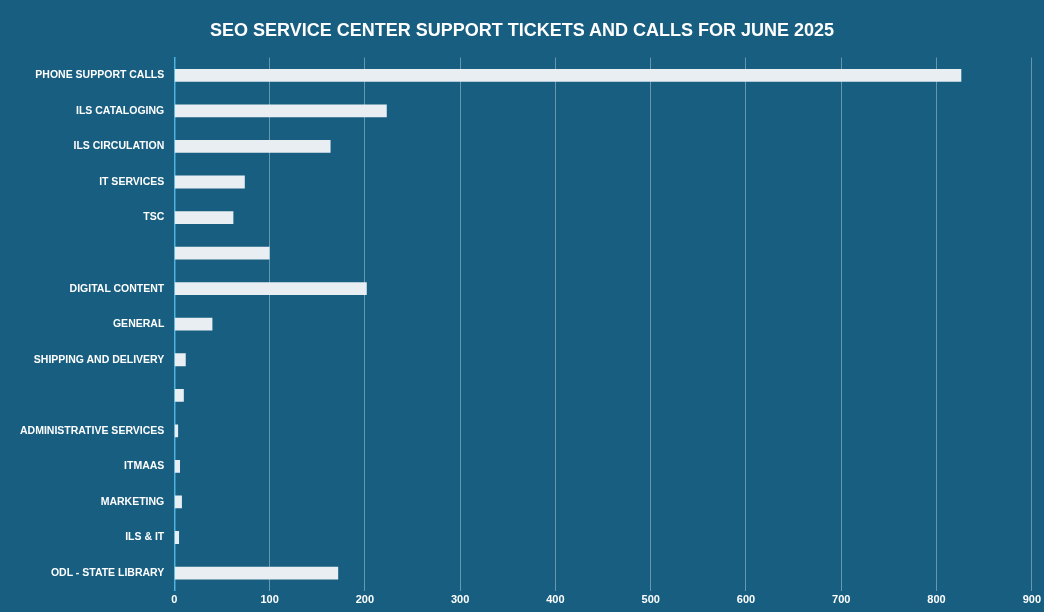 The width and height of the screenshot is (1044, 612). Describe the element at coordinates (555, 599) in the screenshot. I see `x-tick-label: 400` at that location.